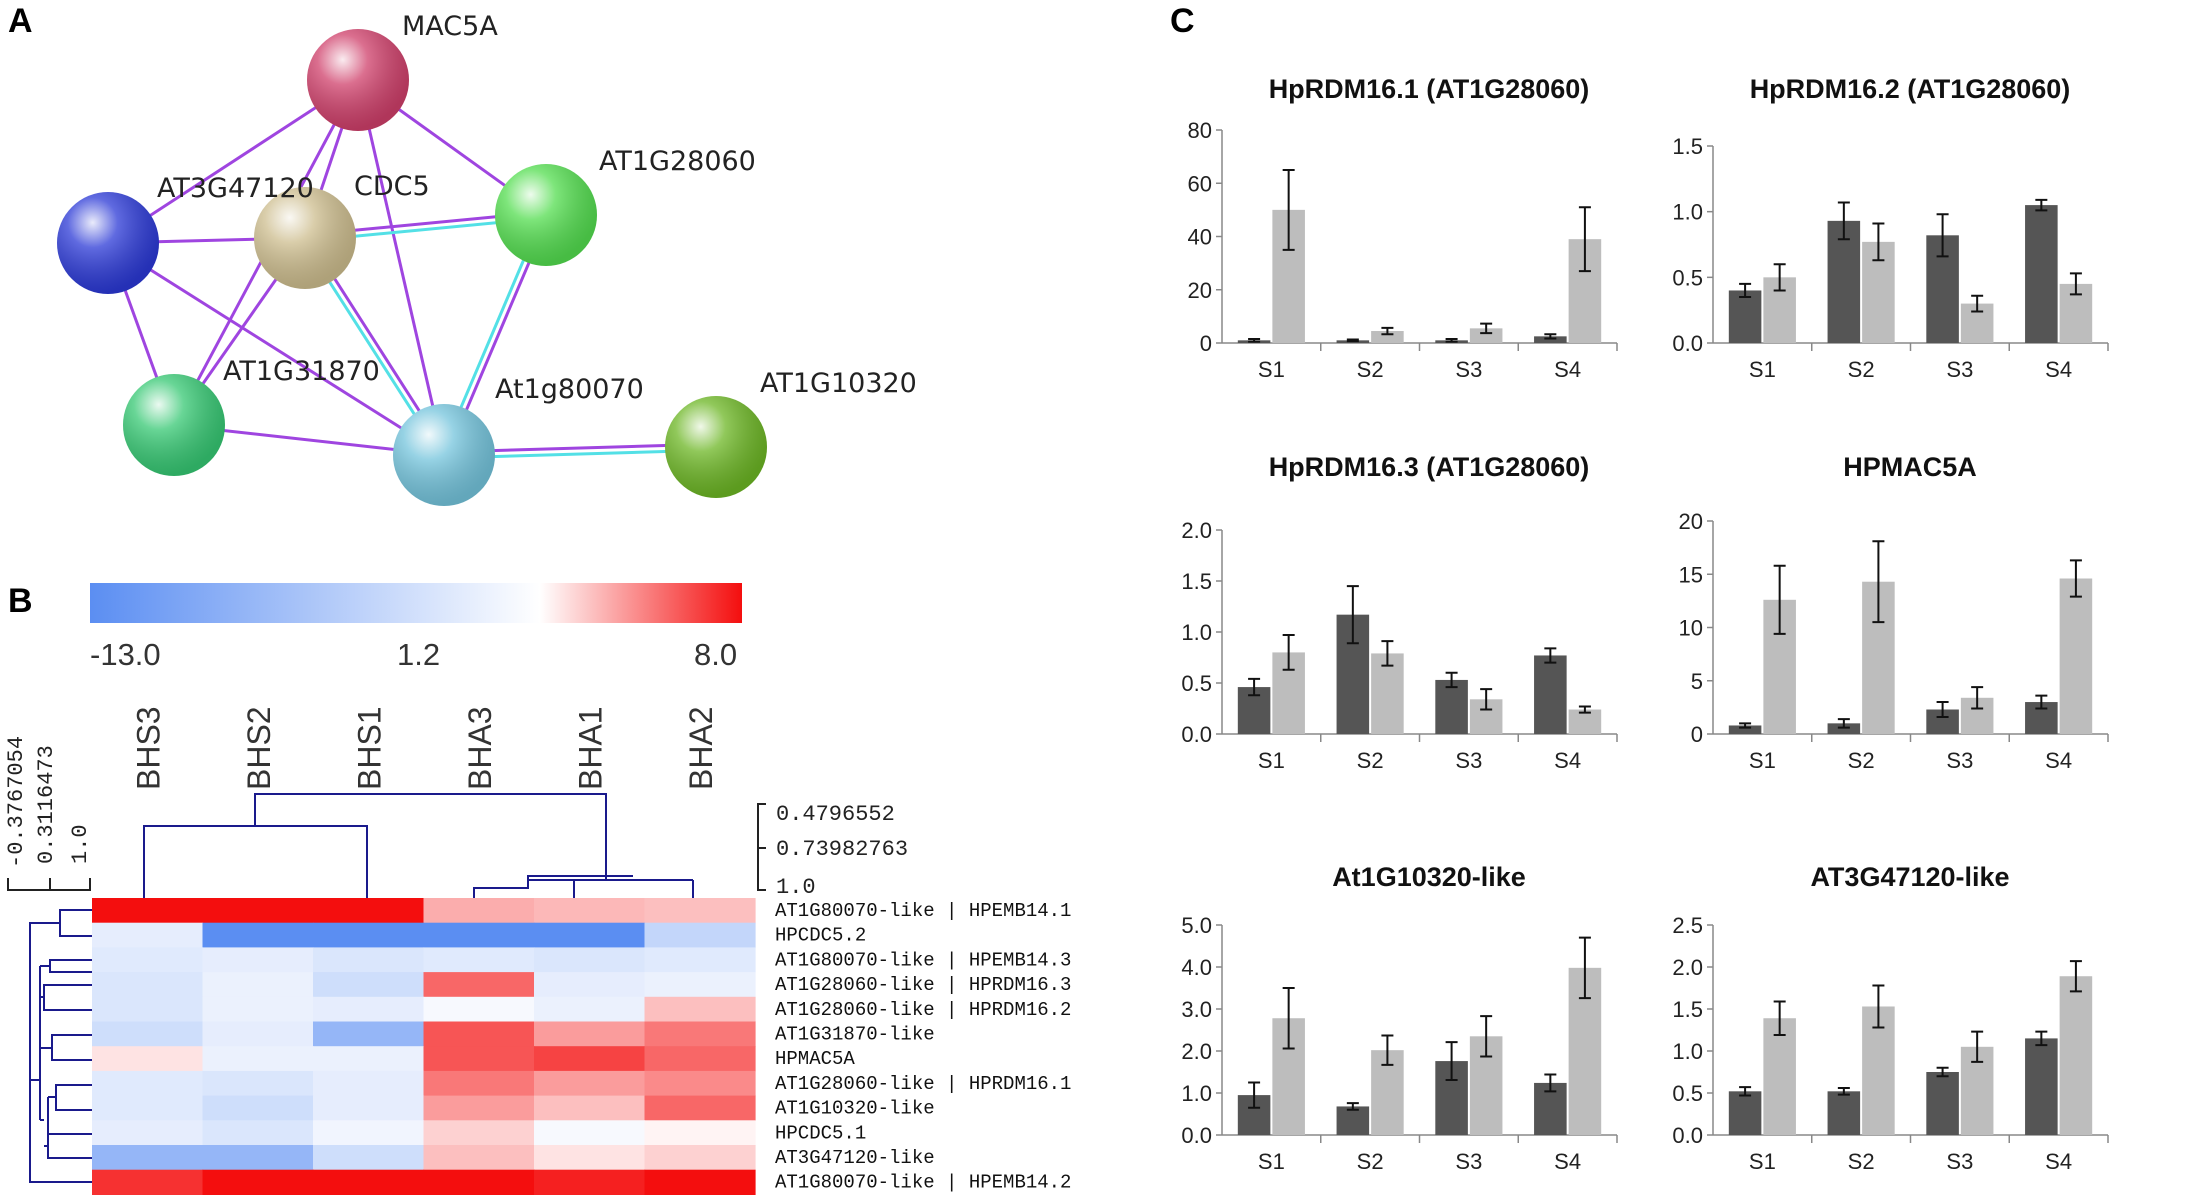  I want to click on chart-title: HpRDM16.2 (AT1G28060), so click(1910, 89).